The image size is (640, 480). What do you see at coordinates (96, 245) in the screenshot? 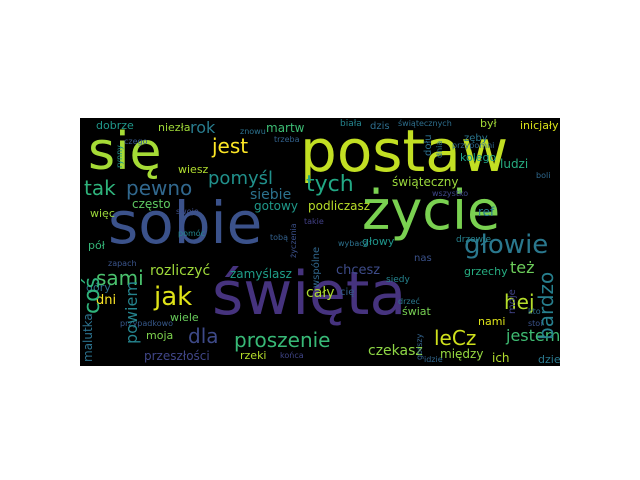
I see `word: pół` at bounding box center [96, 245].